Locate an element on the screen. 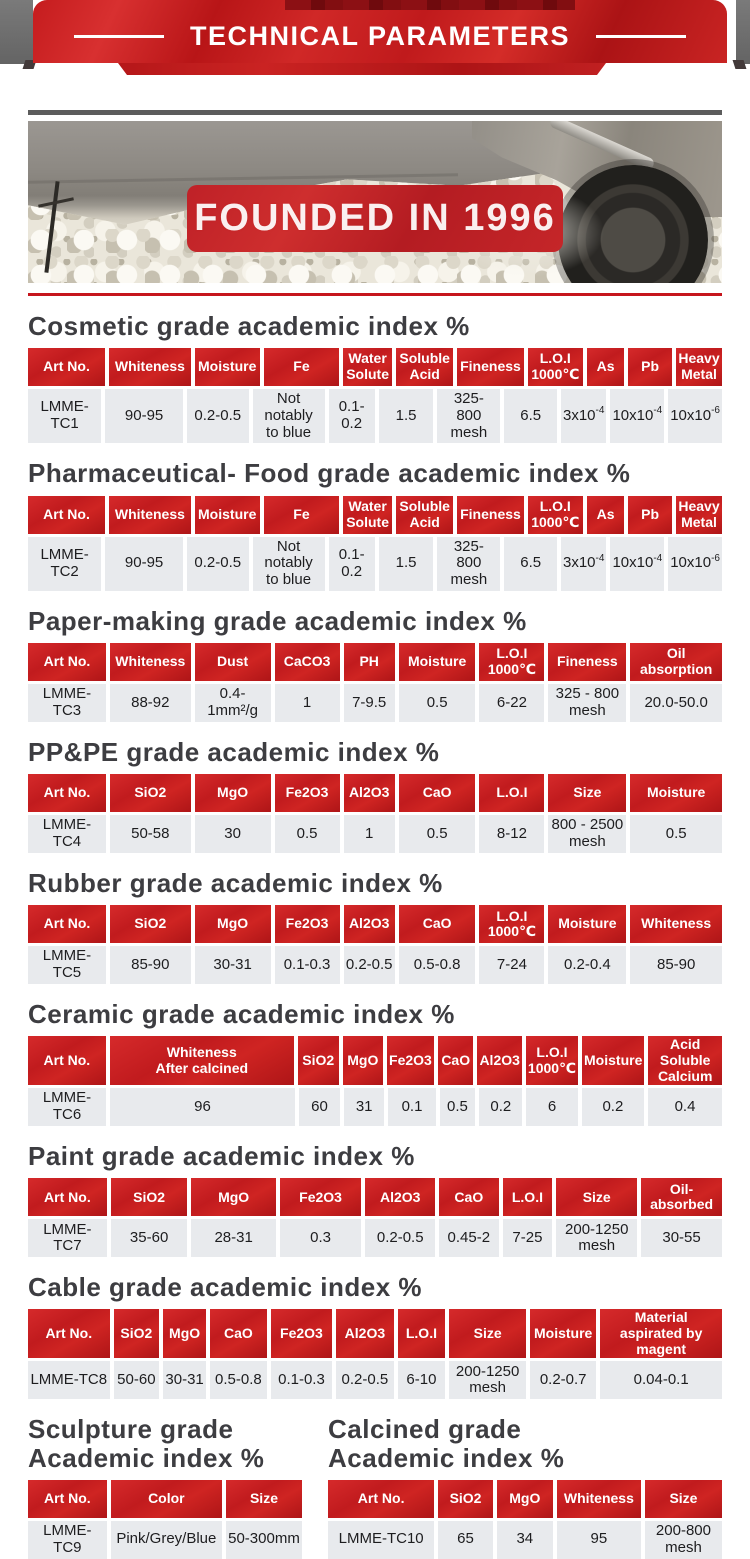 The image size is (750, 1559). cell-value: 7-9.5 is located at coordinates (369, 702).